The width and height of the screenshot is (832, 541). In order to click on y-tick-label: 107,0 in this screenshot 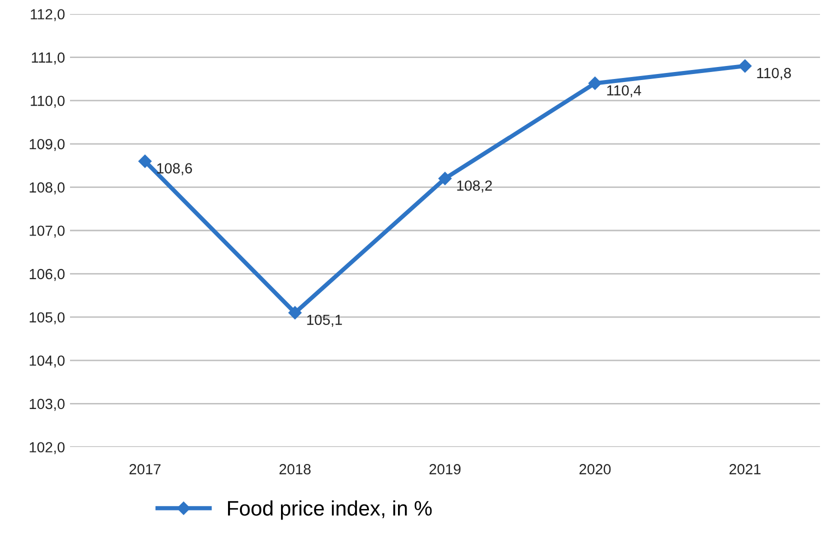, I will do `click(47, 232)`.